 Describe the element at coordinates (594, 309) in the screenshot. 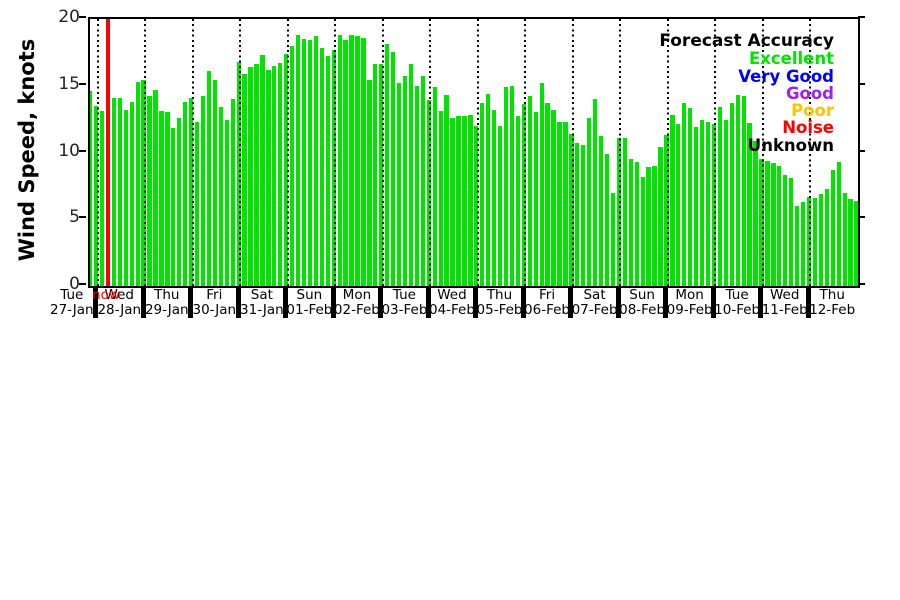

I see `x-date-label: 07-Feb` at that location.